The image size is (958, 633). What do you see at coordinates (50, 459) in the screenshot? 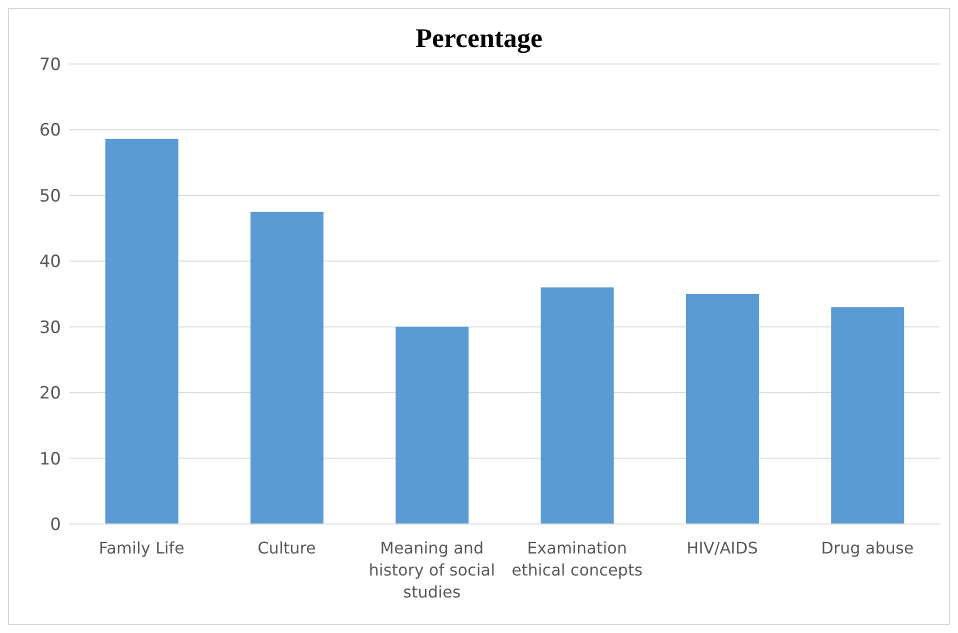
I see `y-tick-label: 10` at bounding box center [50, 459].